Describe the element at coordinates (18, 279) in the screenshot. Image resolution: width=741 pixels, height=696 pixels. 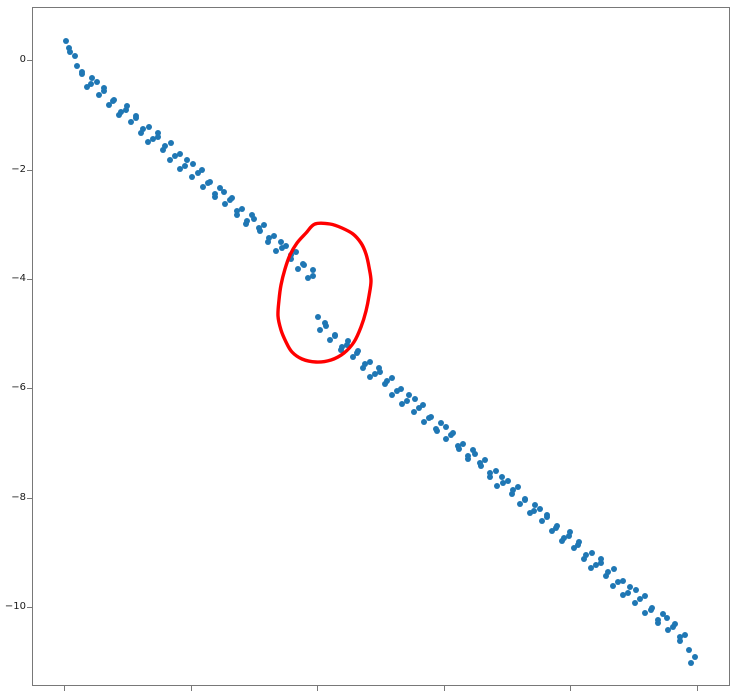
I see `y-tick-label: −4` at that location.